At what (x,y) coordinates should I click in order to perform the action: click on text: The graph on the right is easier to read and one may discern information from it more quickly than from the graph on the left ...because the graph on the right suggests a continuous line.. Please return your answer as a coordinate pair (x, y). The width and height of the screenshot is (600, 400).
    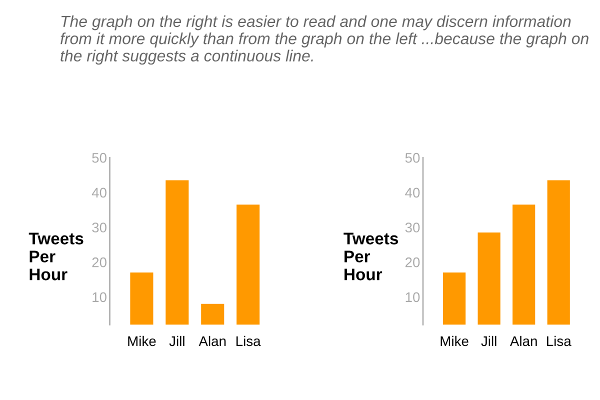
    Looking at the image, I should click on (324, 40).